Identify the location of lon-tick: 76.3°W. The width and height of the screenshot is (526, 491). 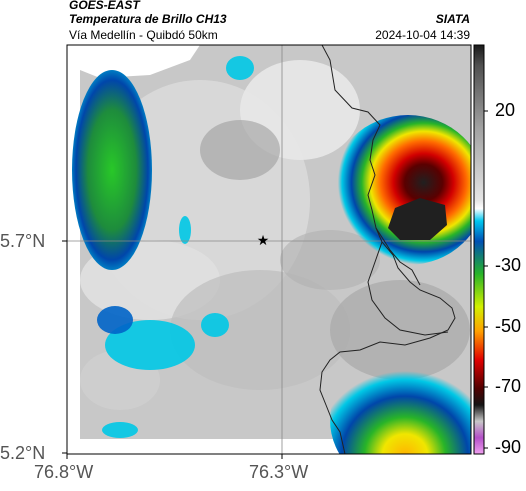
(279, 472).